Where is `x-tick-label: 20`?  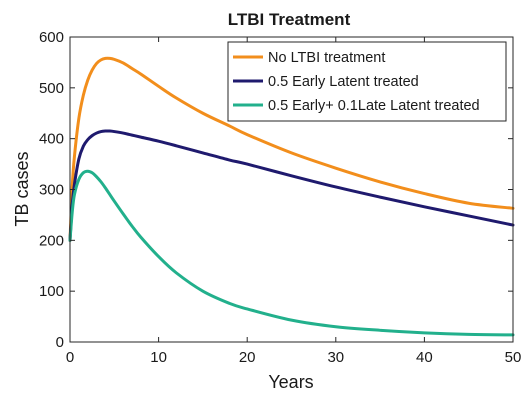
x-tick-label: 20 is located at coordinates (247, 357).